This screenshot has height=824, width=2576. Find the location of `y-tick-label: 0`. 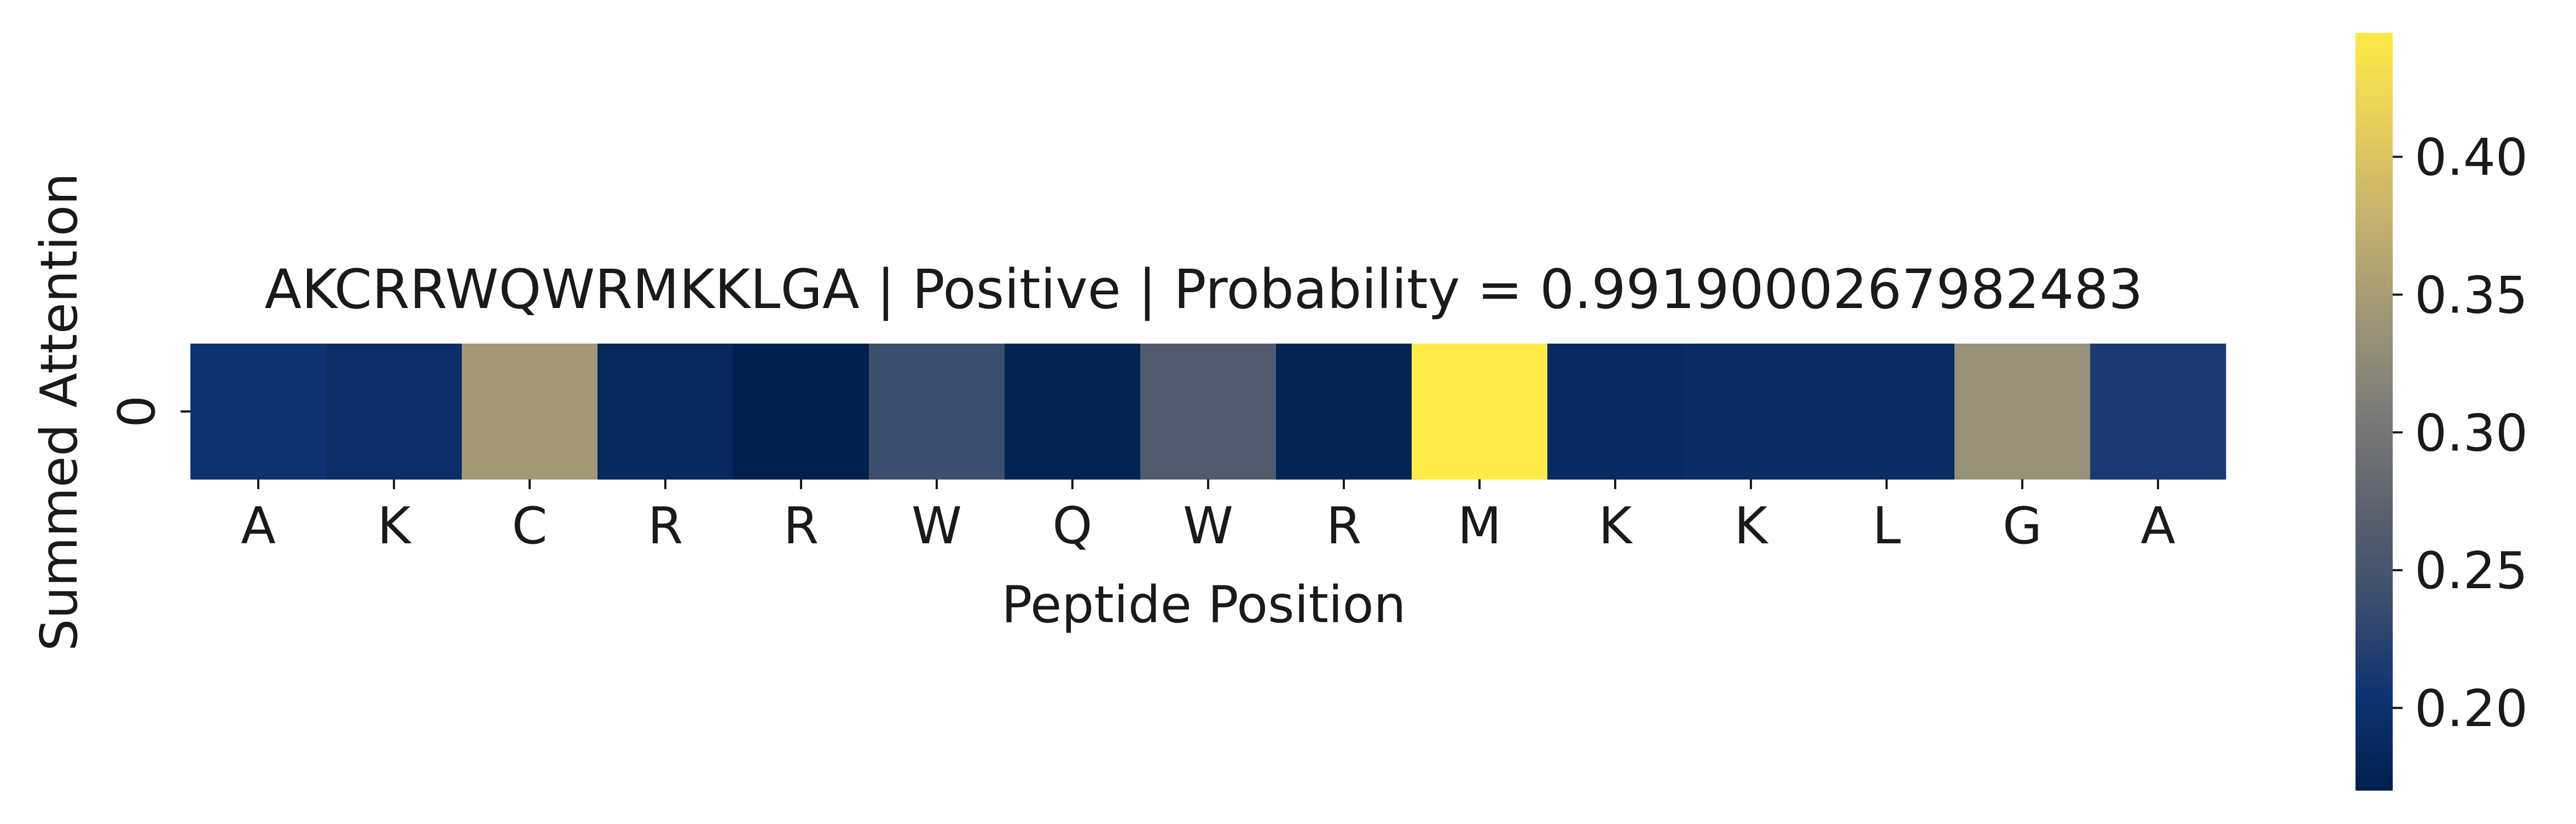

y-tick-label: 0 is located at coordinates (136, 411).